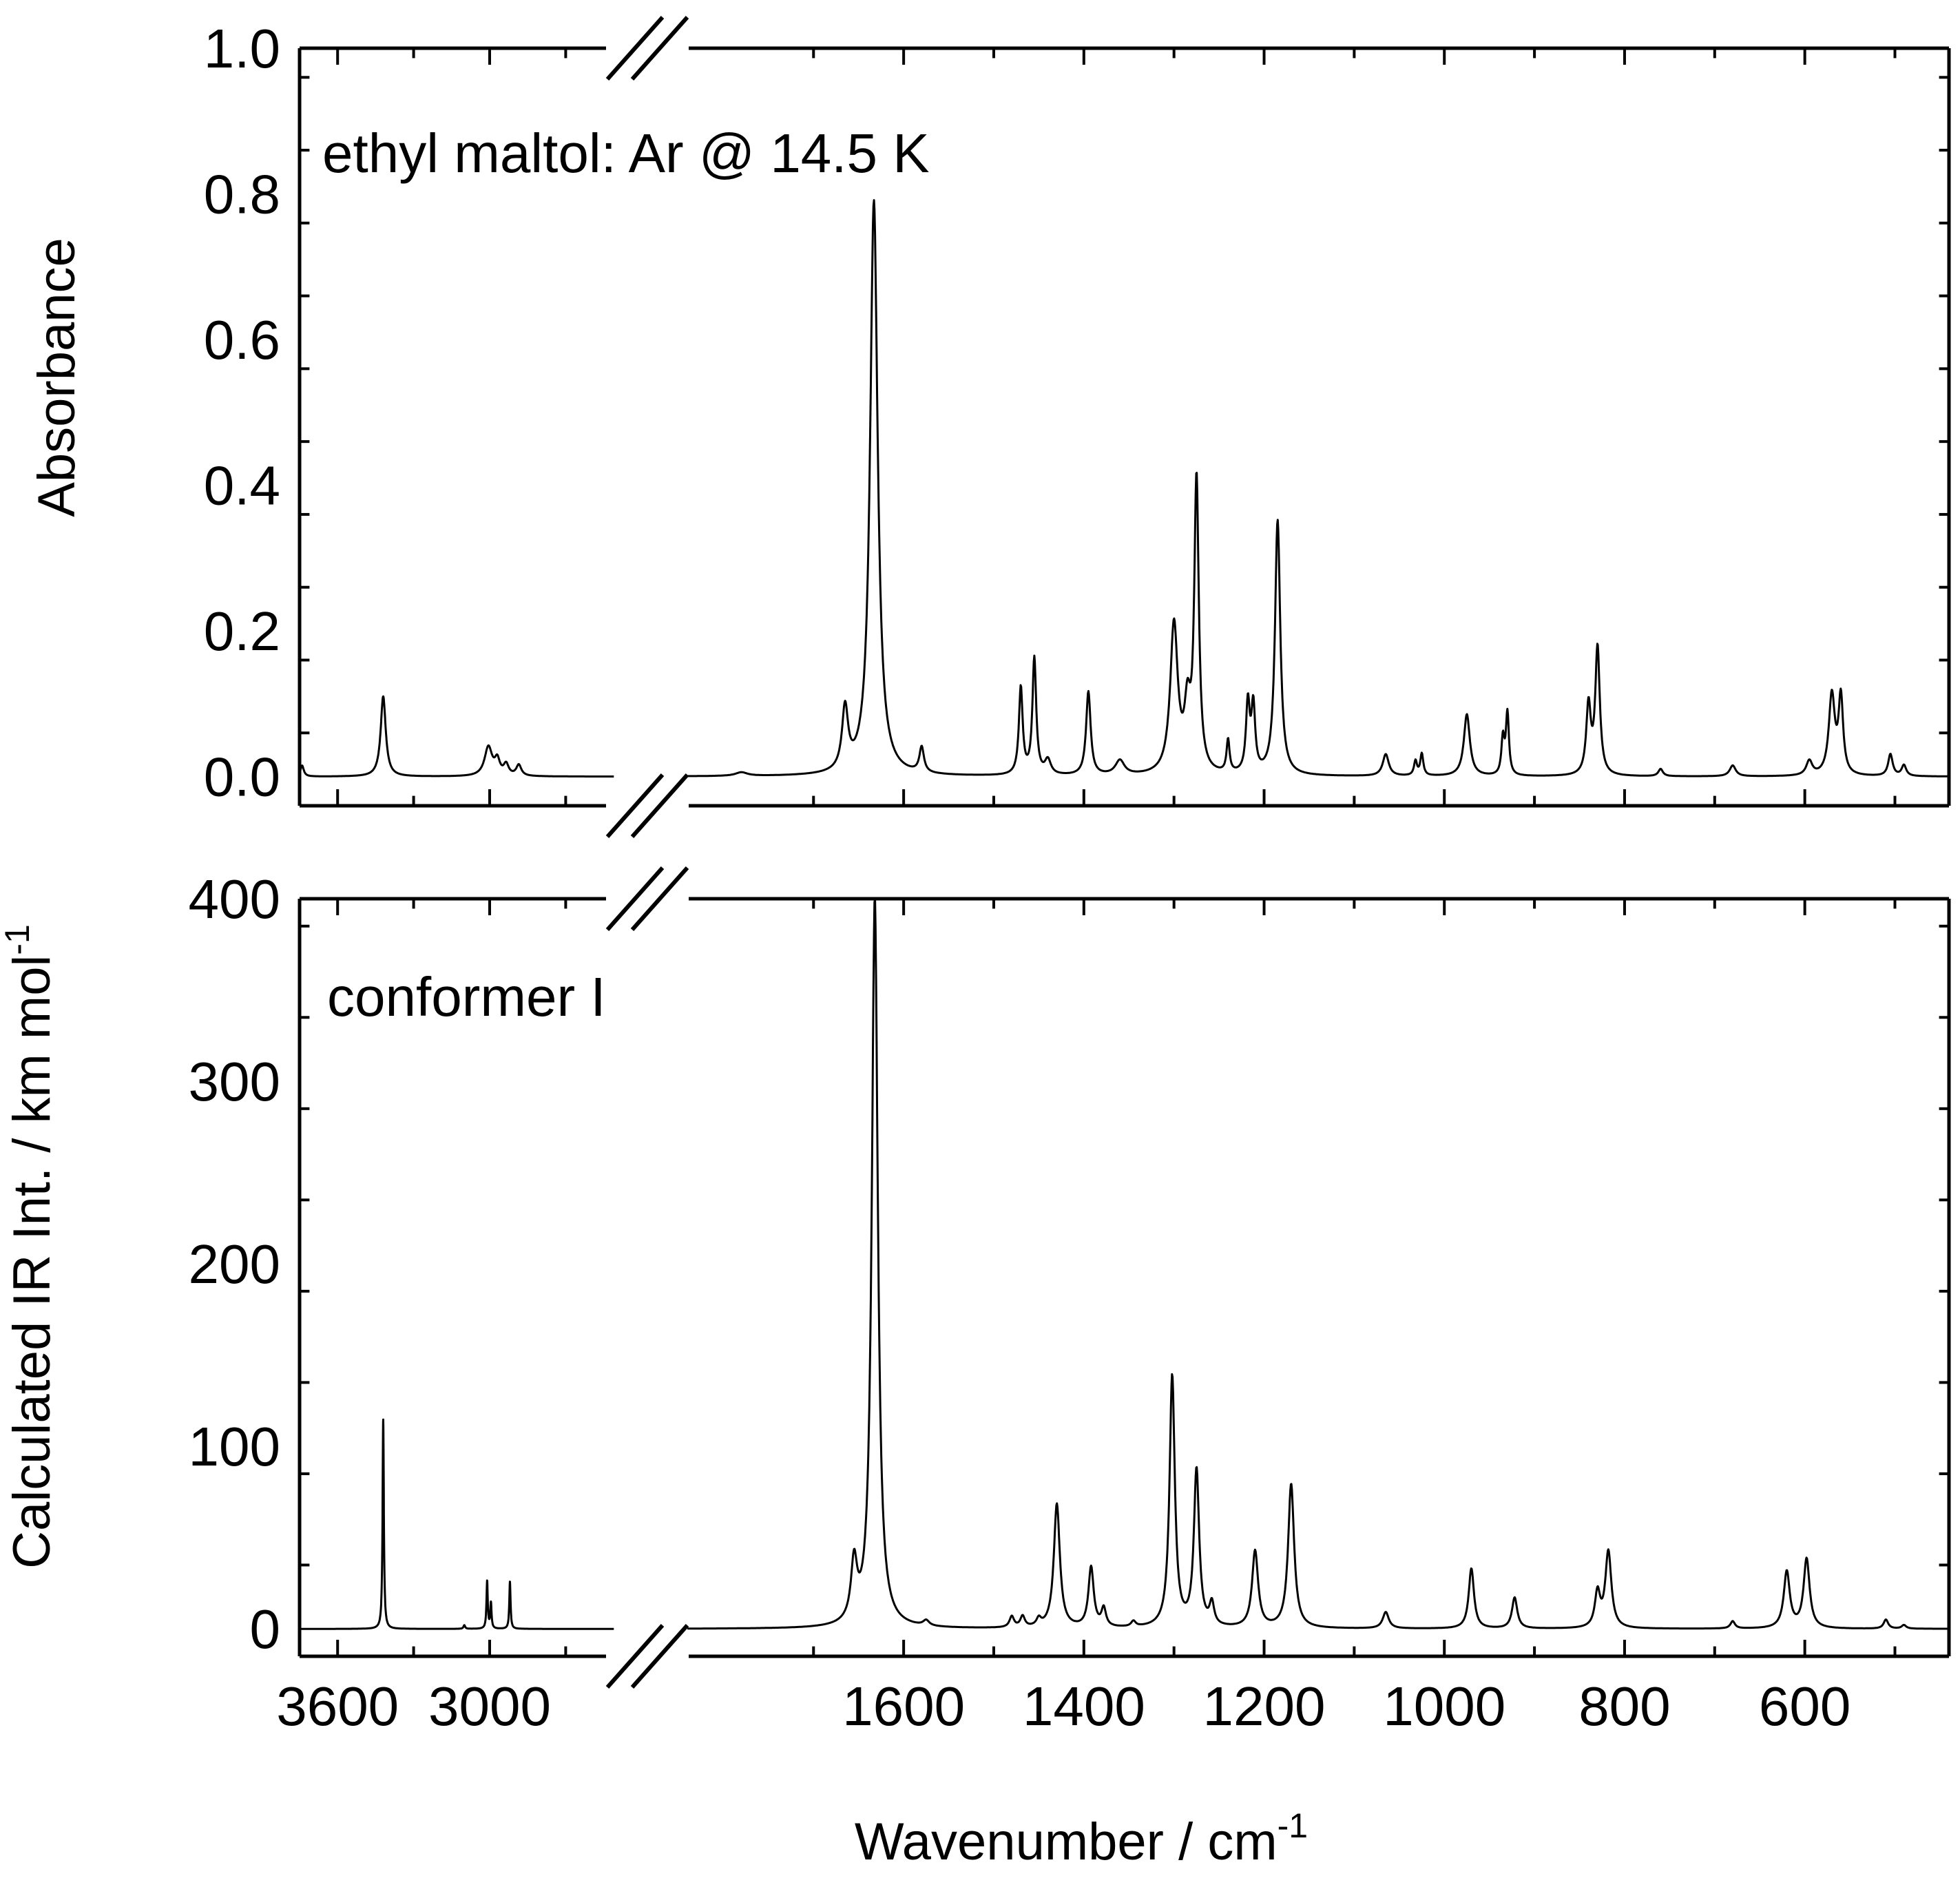  I want to click on top-y-tick-label: 1.0, so click(242, 48).